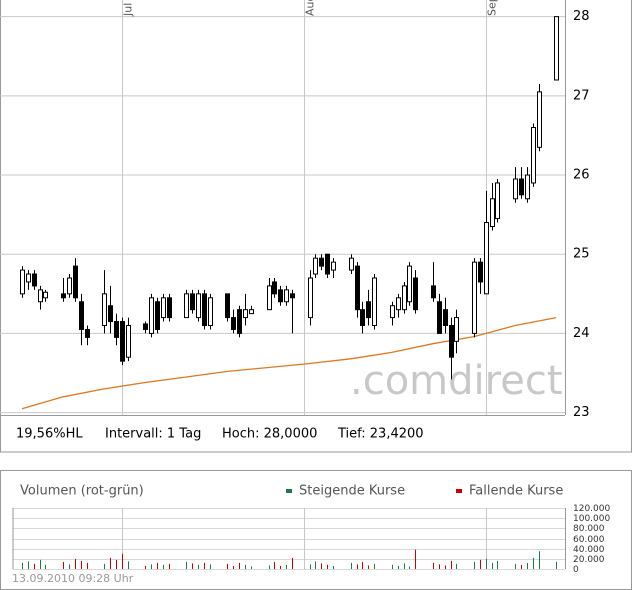  What do you see at coordinates (581, 412) in the screenshot?
I see `y-tick-label: 23` at bounding box center [581, 412].